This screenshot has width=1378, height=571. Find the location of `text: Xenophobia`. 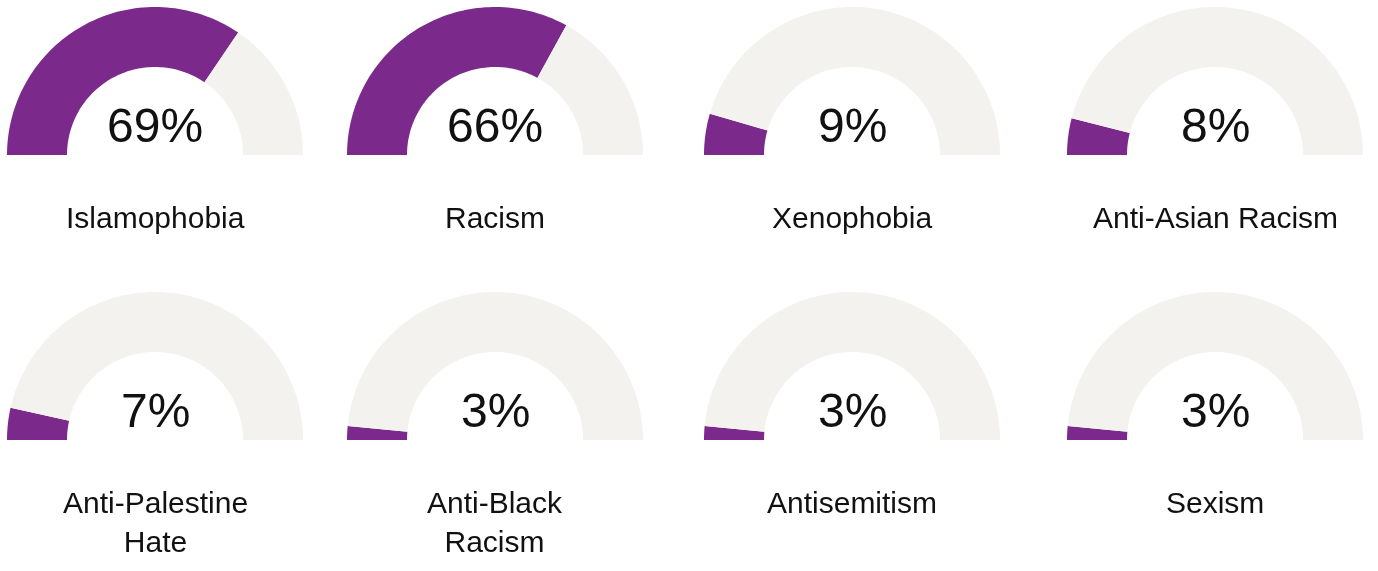

text: Xenophobia is located at coordinates (852, 217).